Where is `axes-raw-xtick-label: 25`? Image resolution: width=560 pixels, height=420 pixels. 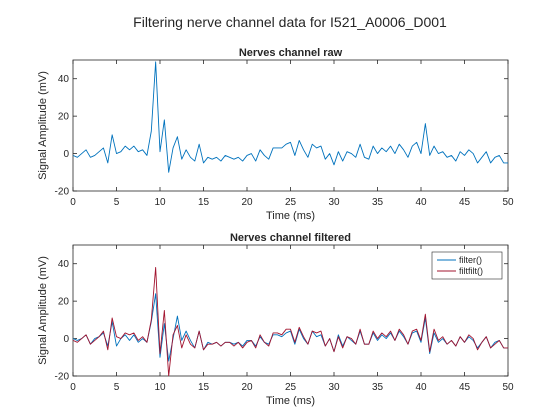 axes-raw-xtick-label: 25 is located at coordinates (291, 202).